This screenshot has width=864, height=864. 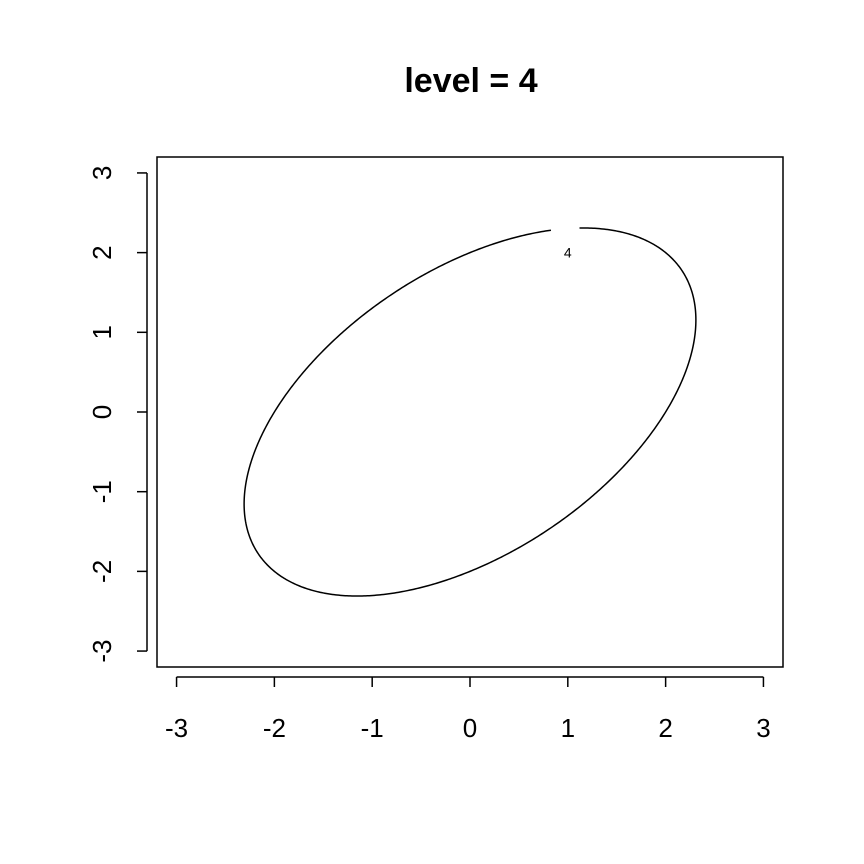 What do you see at coordinates (102, 412) in the screenshot?
I see `y-tick-label: 0` at bounding box center [102, 412].